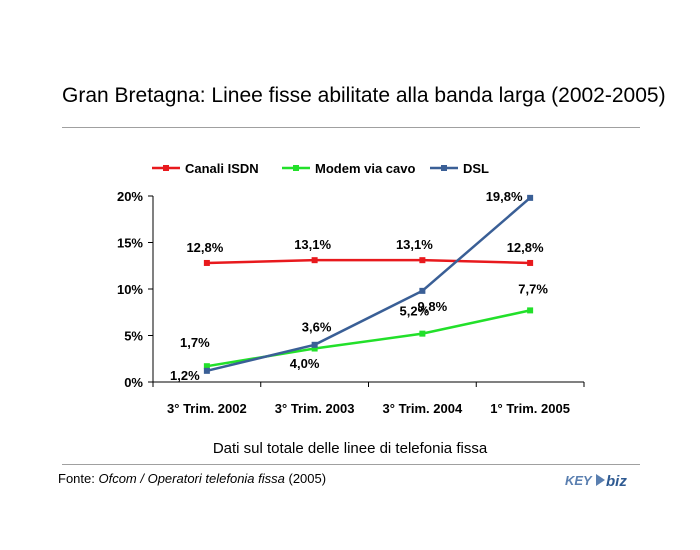  Describe the element at coordinates (600, 480) in the screenshot. I see `logo-arrow-icon` at that location.